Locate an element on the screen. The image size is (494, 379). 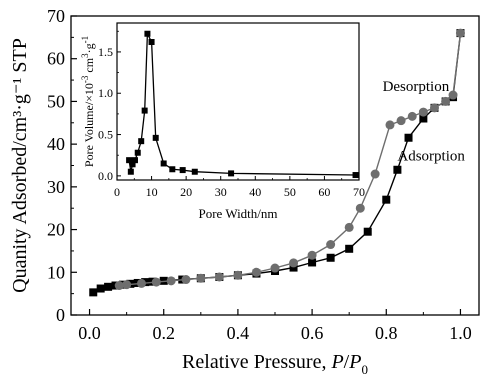
inset-y-tick-label: 1.5 is located at coordinates (105, 52).